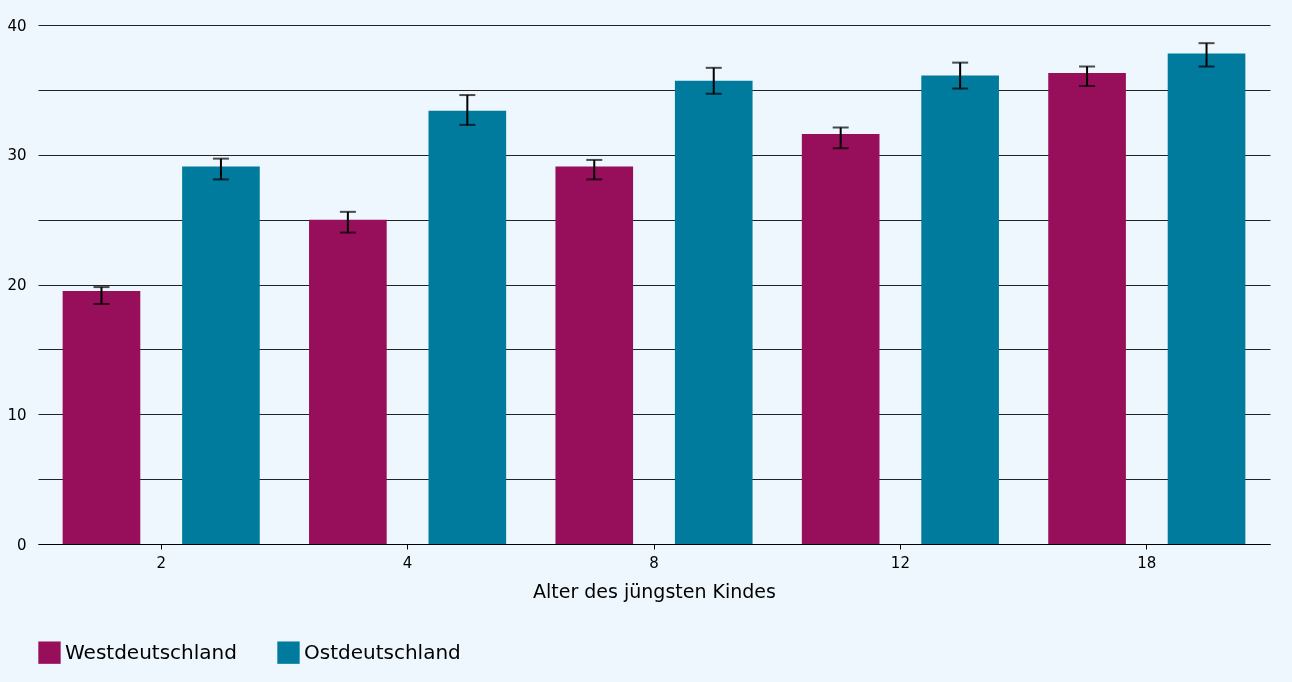 This screenshot has width=1292, height=682. Describe the element at coordinates (1147, 562) in the screenshot. I see `x-tick-label: 18` at that location.